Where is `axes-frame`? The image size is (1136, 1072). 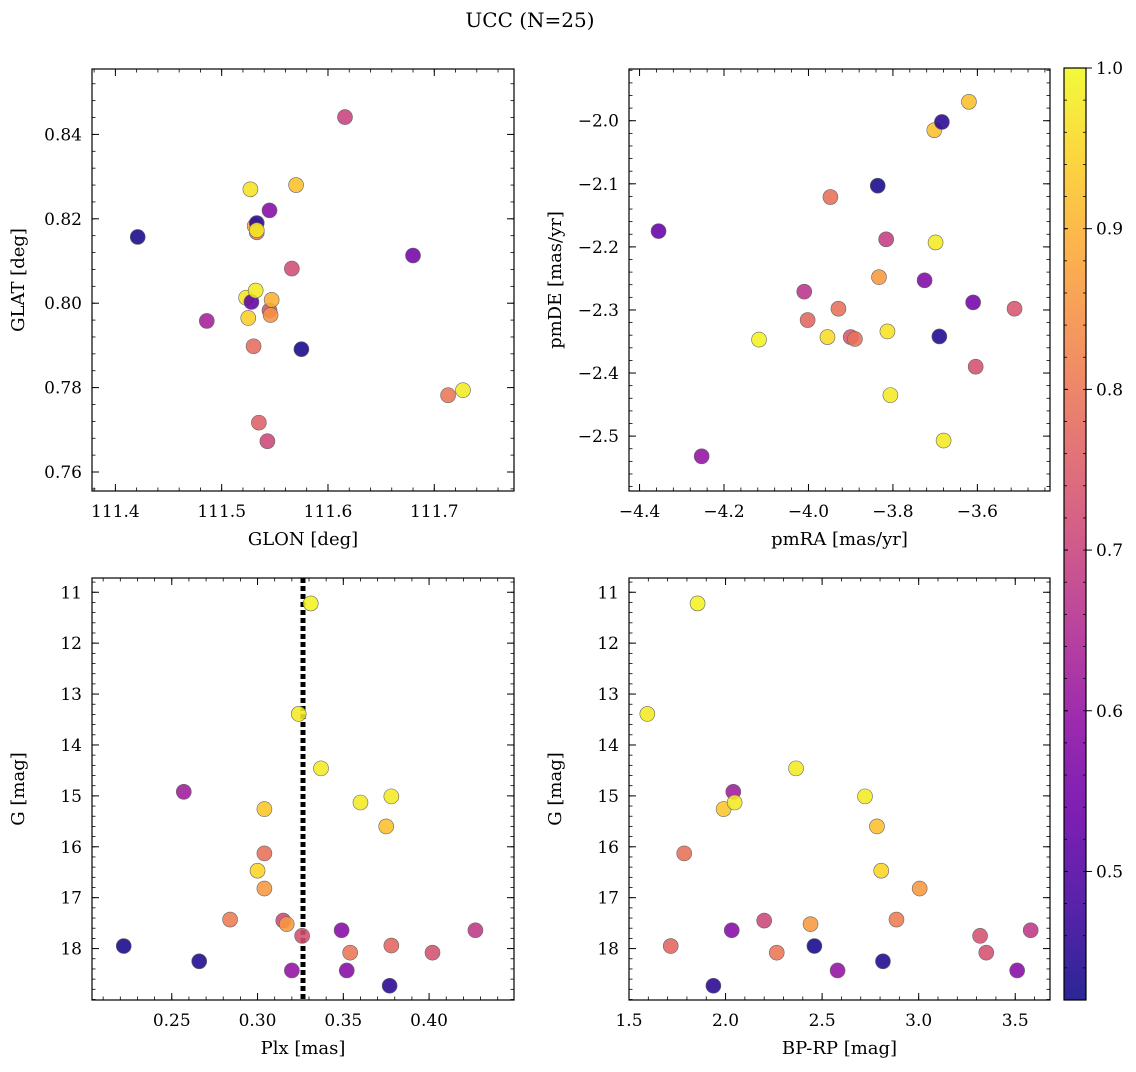 axes-frame is located at coordinates (839, 280).